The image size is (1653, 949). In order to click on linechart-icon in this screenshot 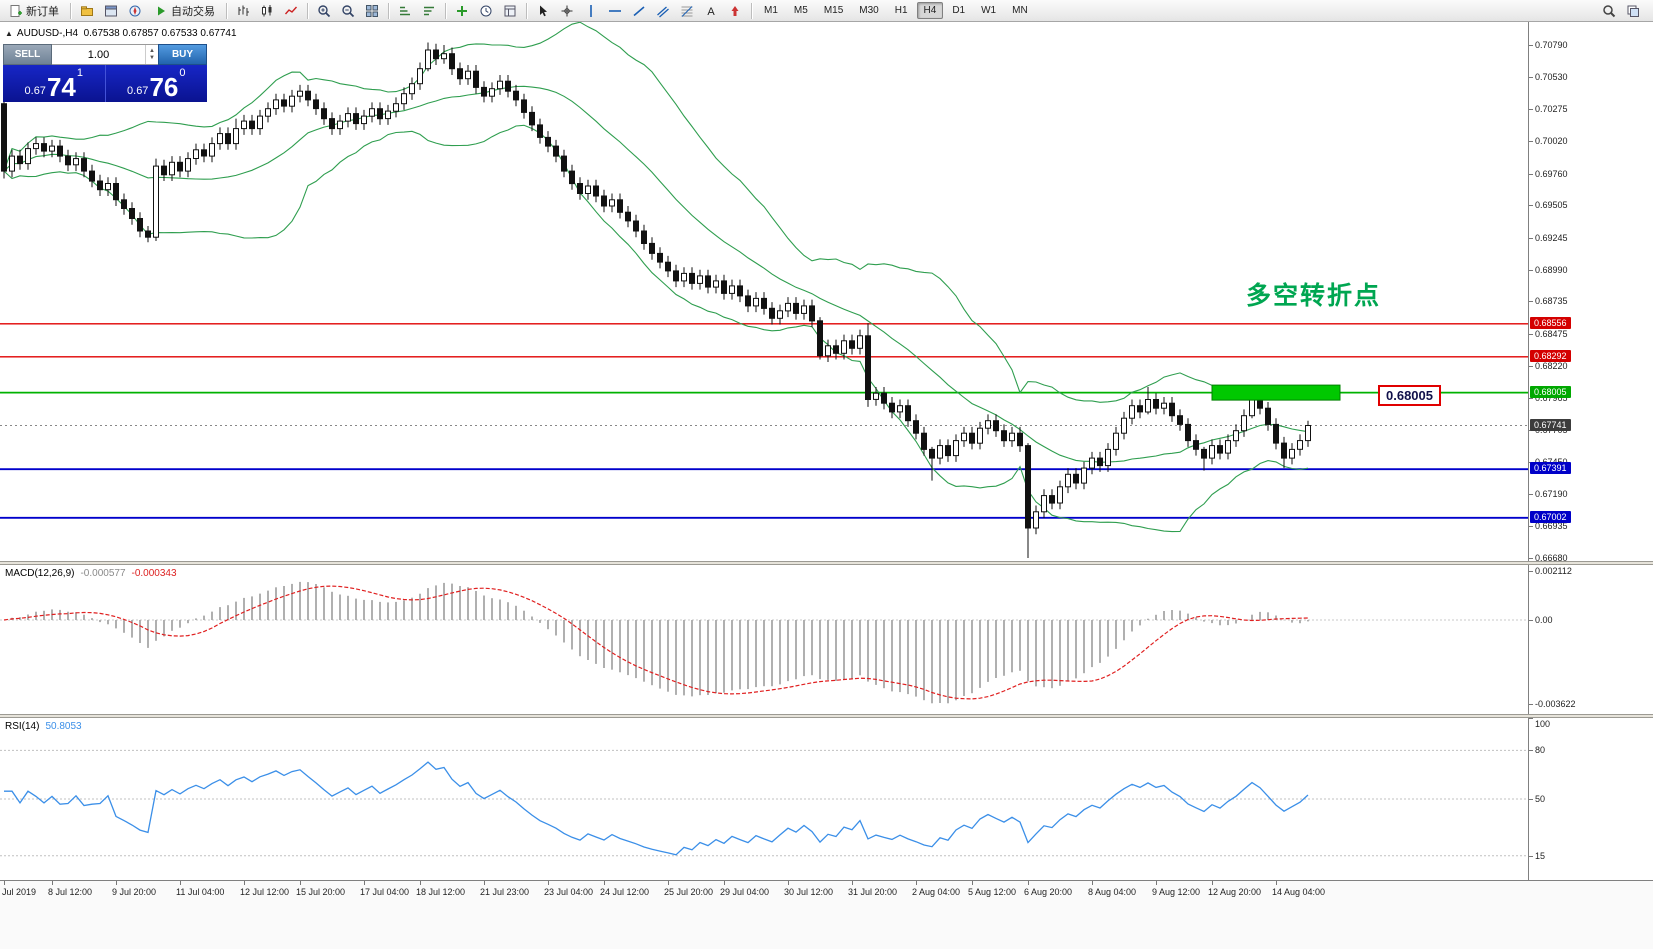, I will do `click(291, 10)`.